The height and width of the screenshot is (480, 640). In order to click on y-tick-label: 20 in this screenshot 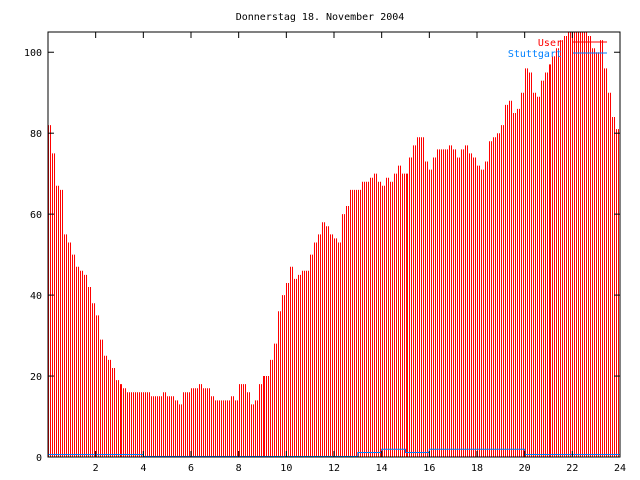, I will do `click(36, 377)`.